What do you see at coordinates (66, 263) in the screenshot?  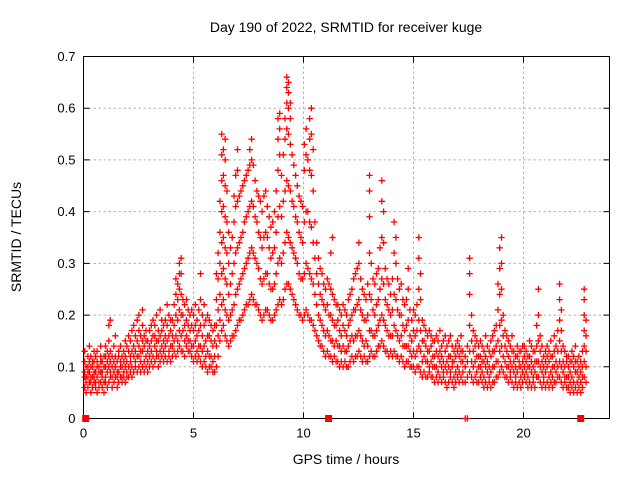 I see `y-tick-label: 0.3` at bounding box center [66, 263].